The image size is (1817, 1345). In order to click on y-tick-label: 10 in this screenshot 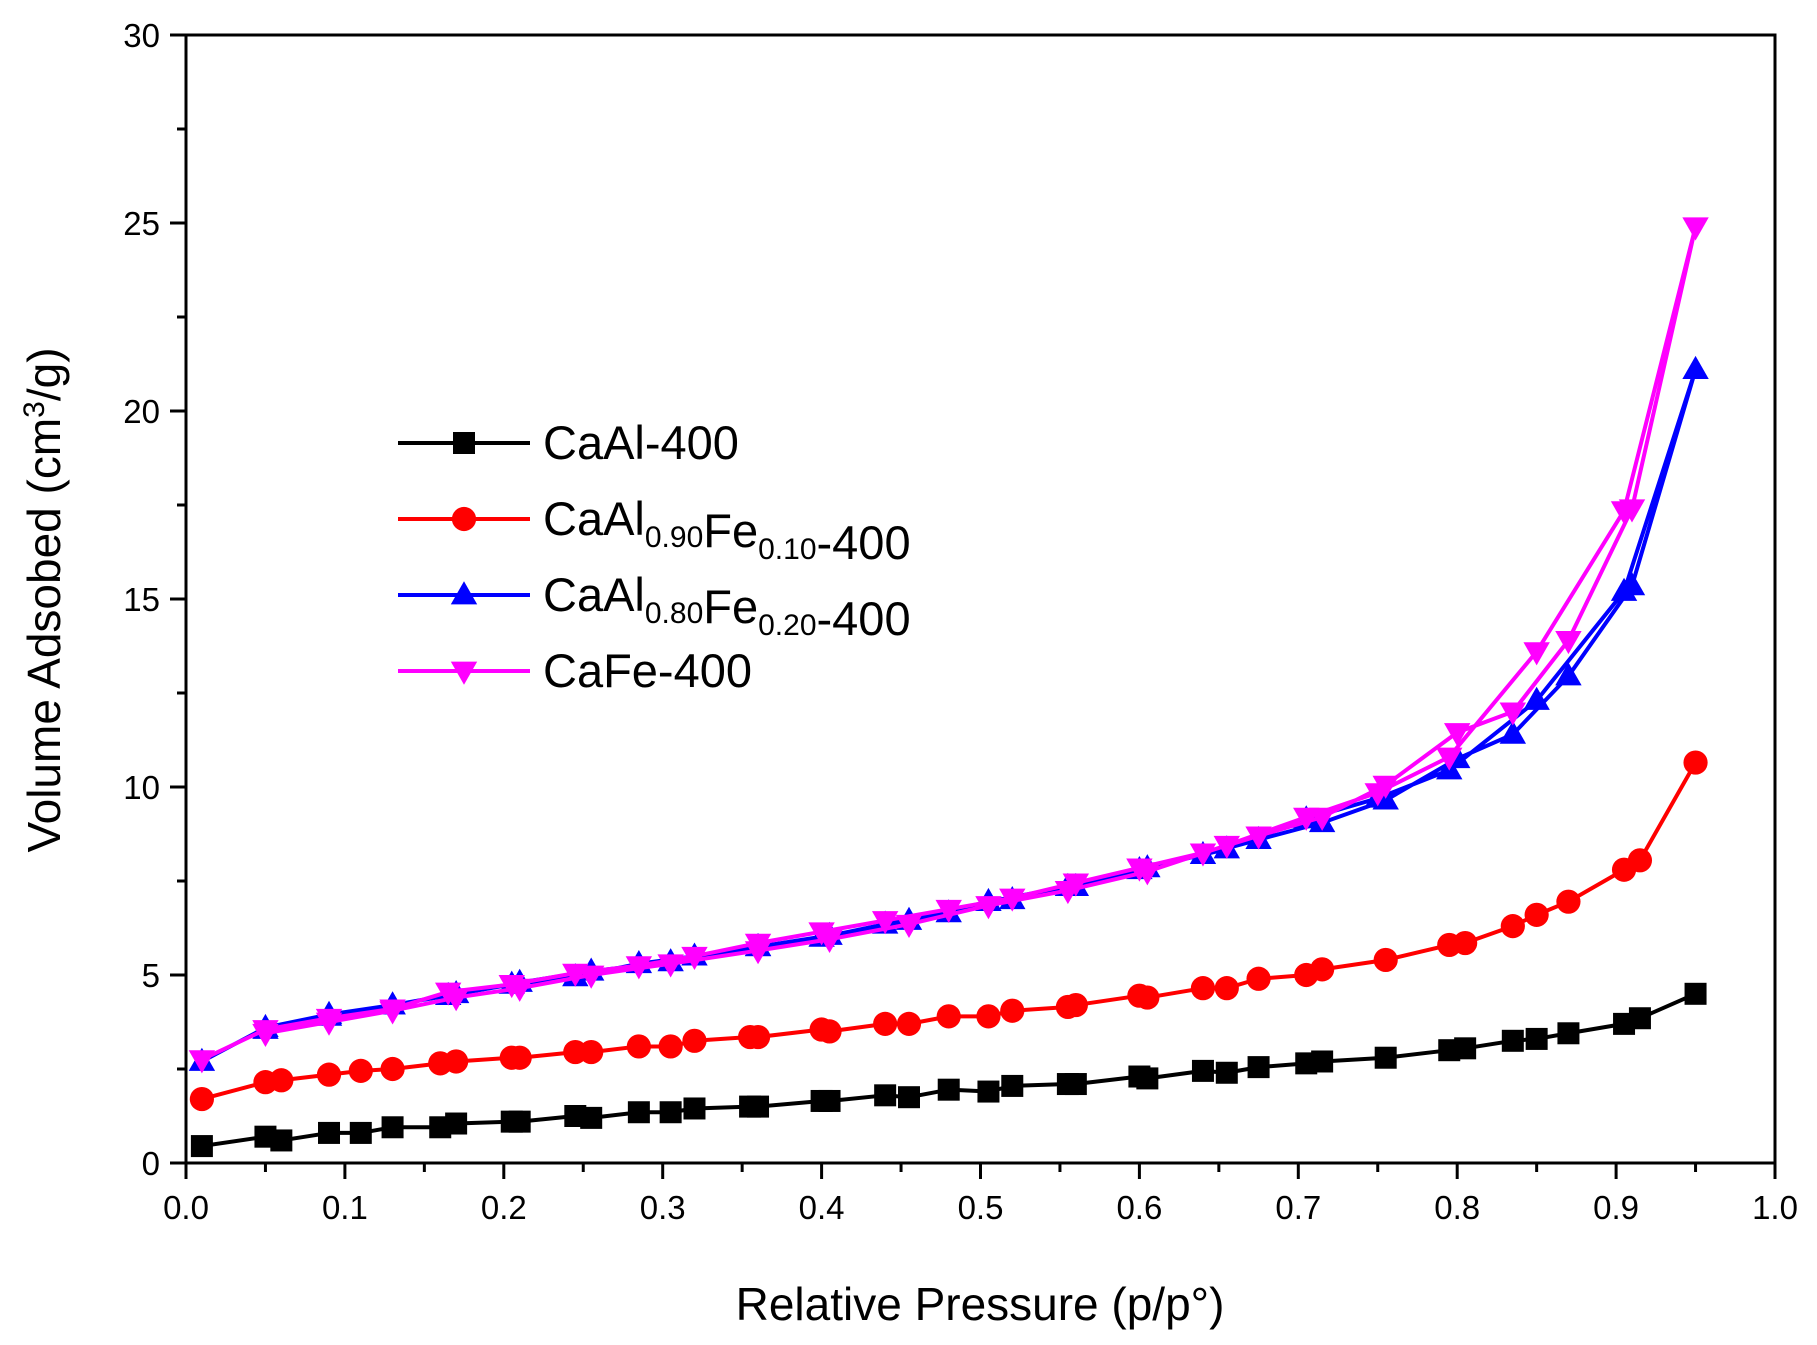, I will do `click(141, 787)`.